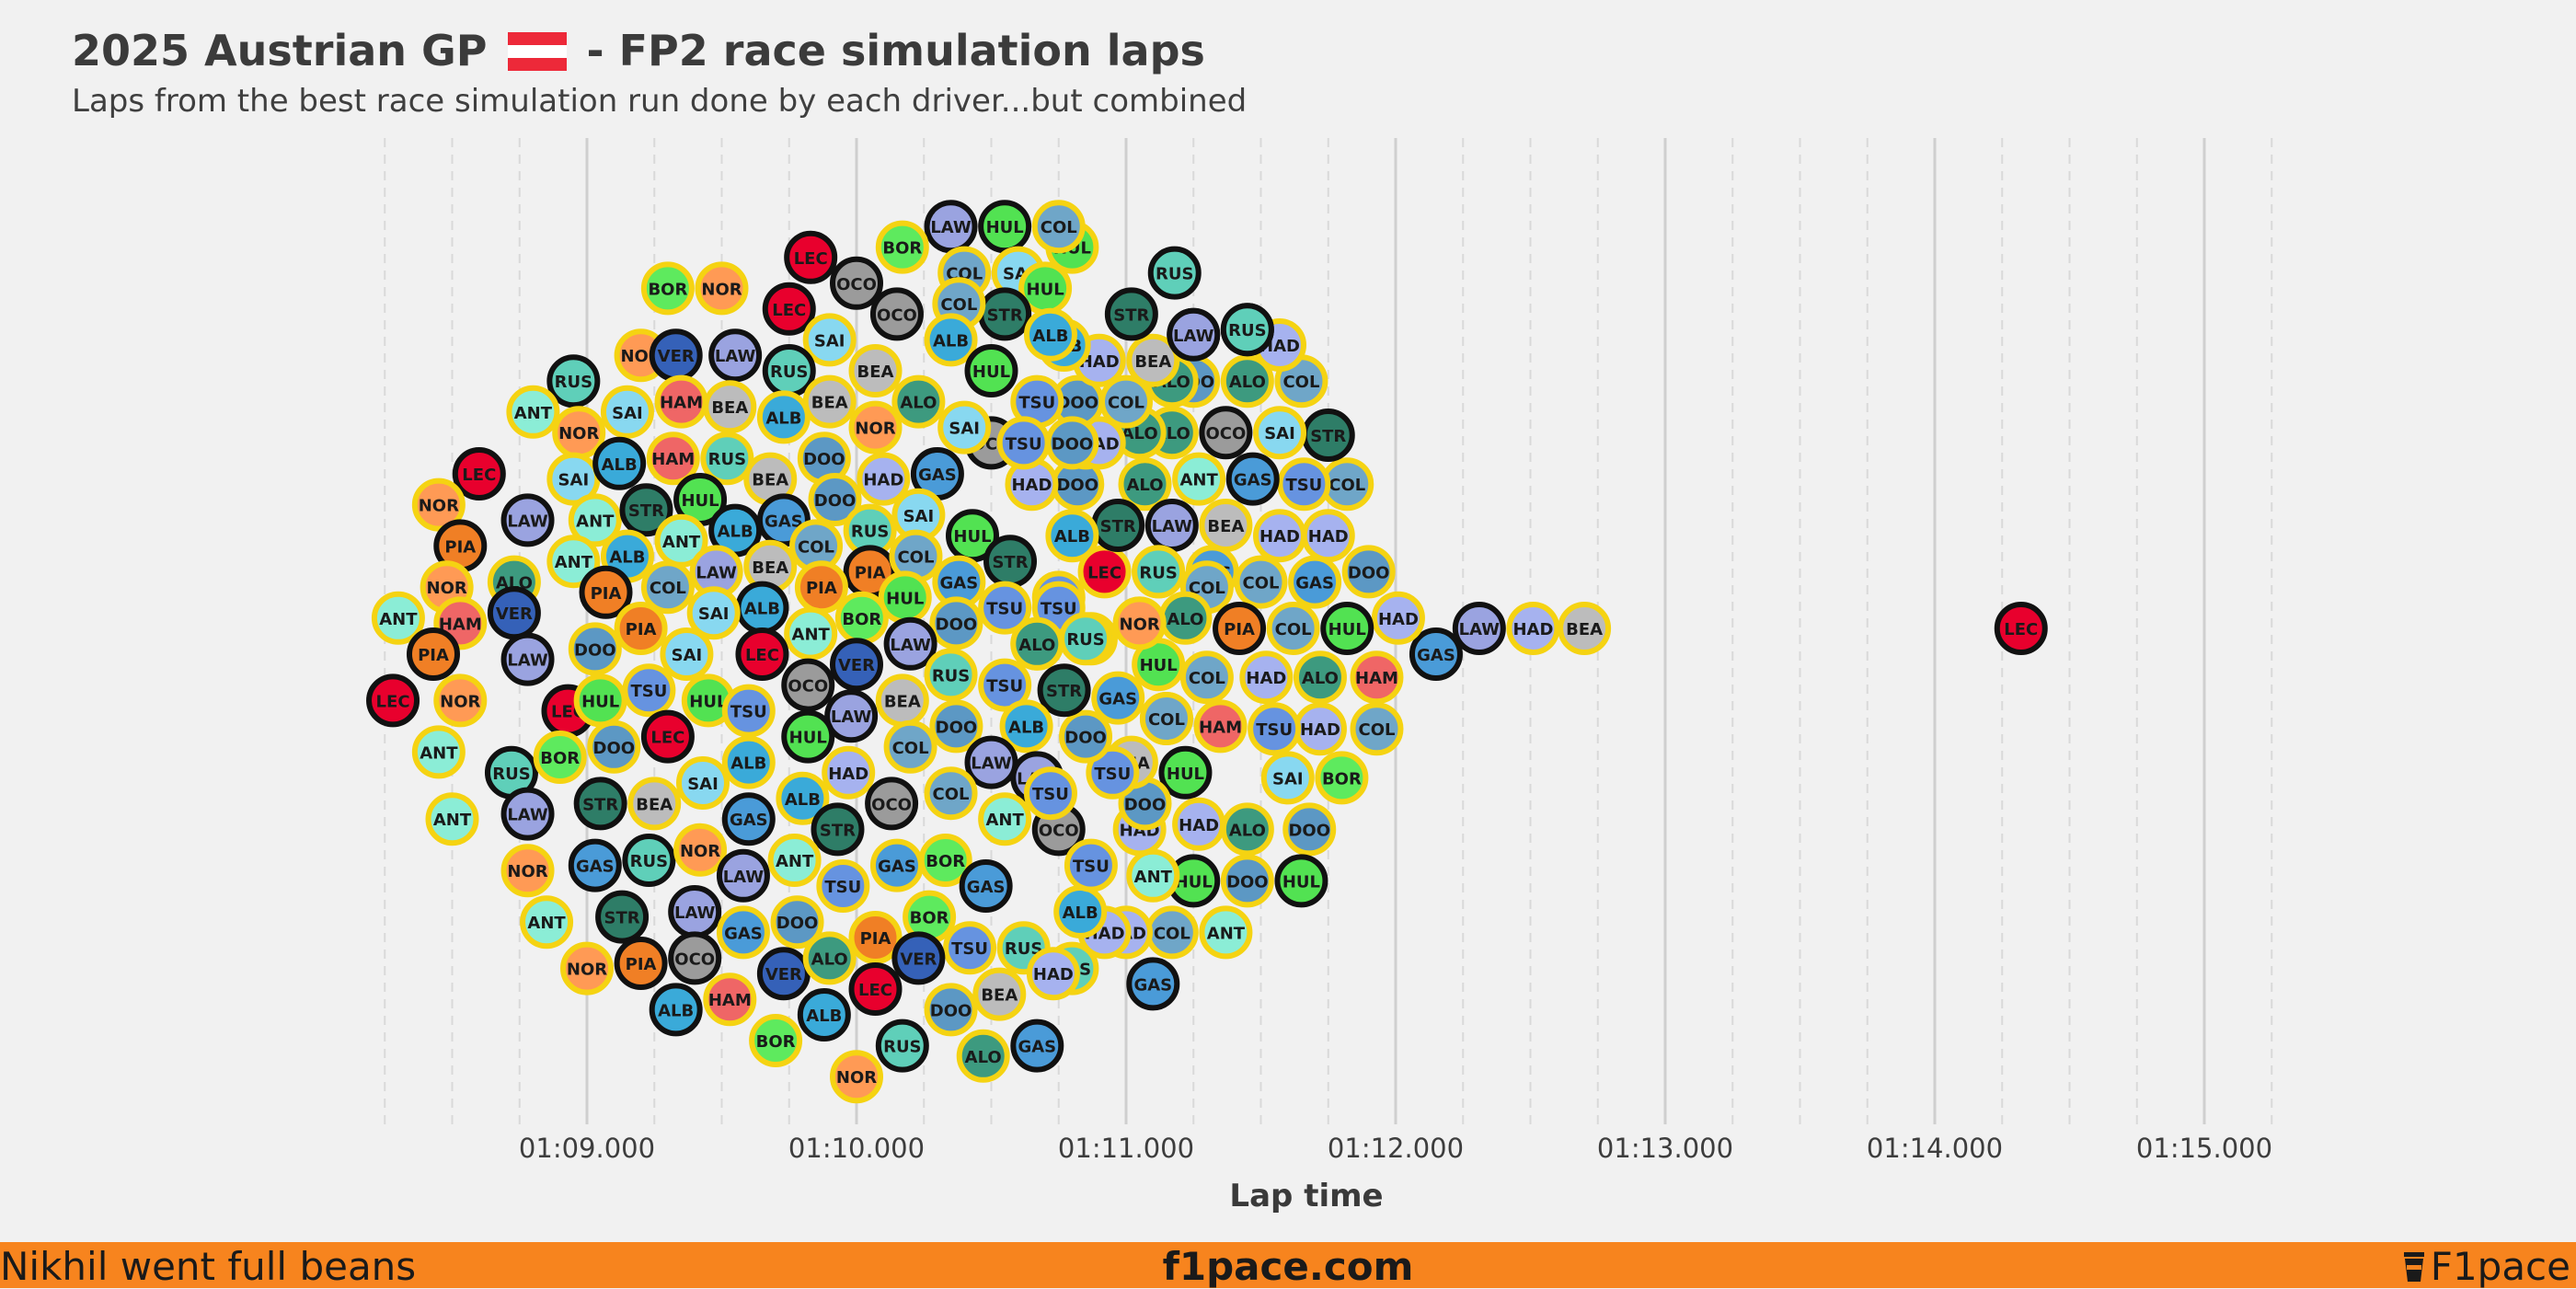 This screenshot has width=2576, height=1289. Describe the element at coordinates (730, 1000) in the screenshot. I see `driver-code-label: HAM` at that location.